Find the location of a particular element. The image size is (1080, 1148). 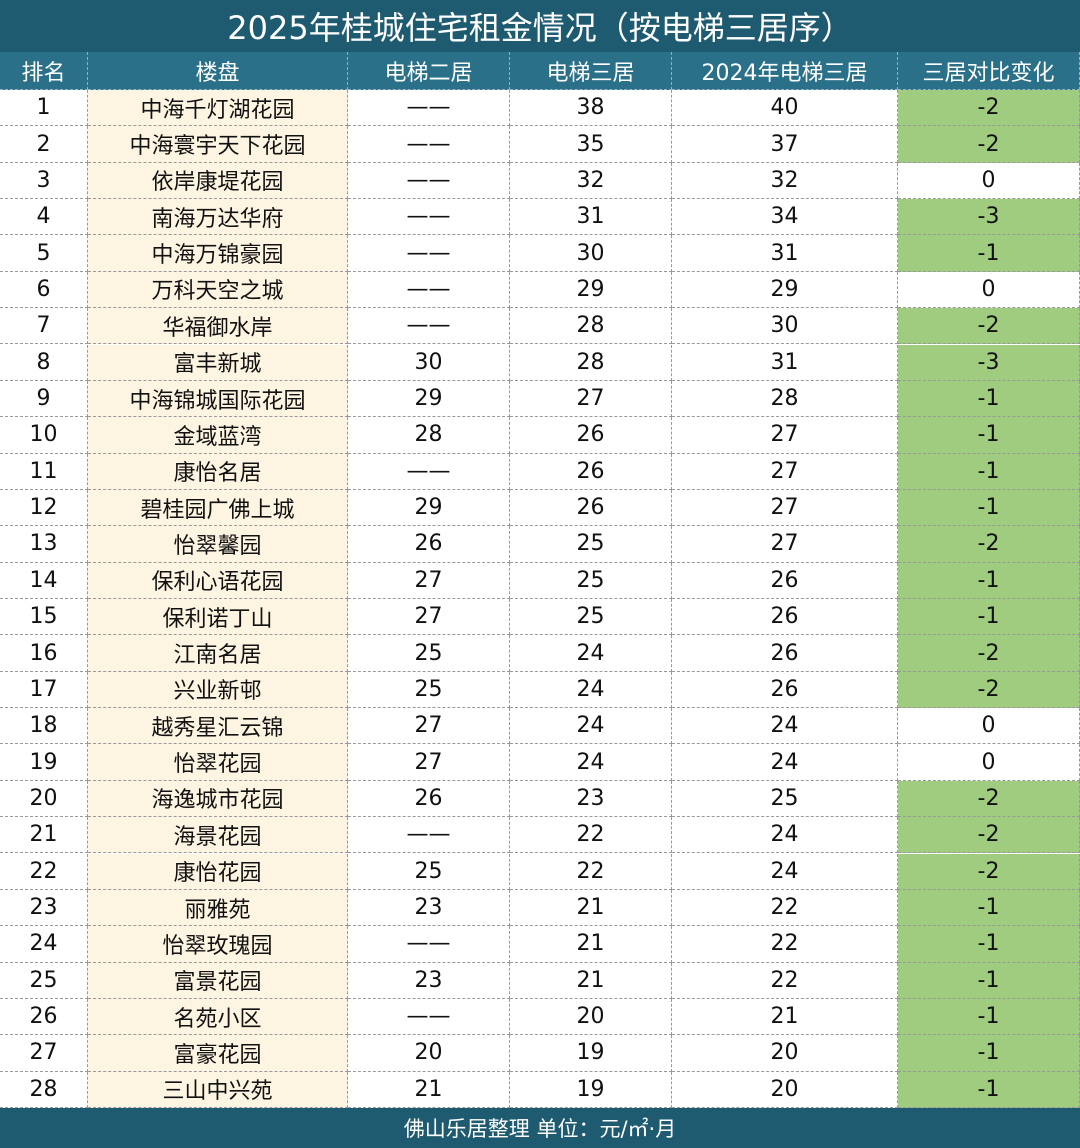

name-cell: 康怡花园 is located at coordinates (218, 871).